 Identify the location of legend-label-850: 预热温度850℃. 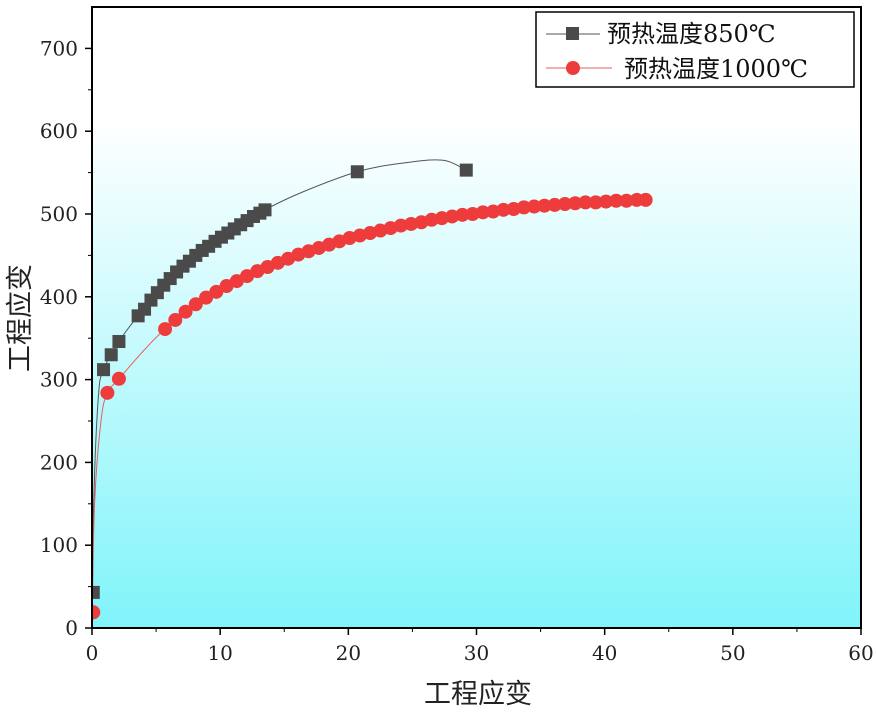
(691, 34).